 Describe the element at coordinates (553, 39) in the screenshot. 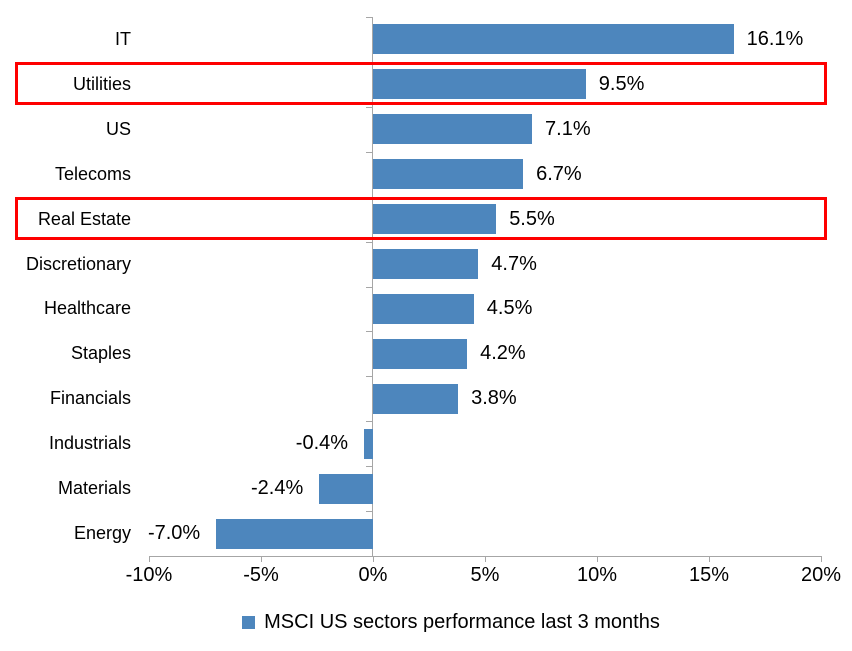

I see `bar-it` at that location.